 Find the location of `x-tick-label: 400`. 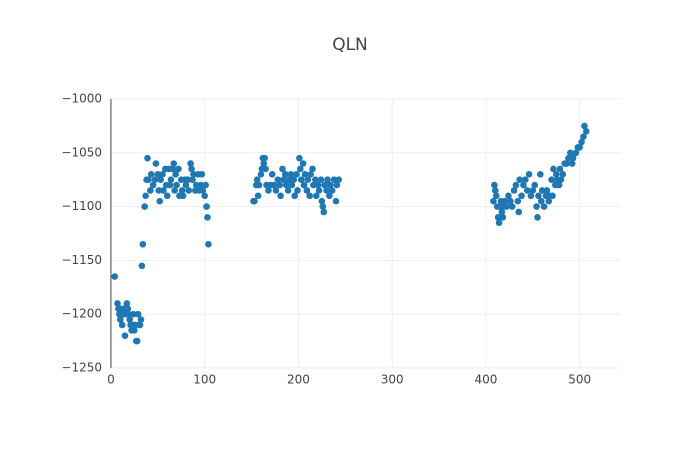

x-tick-label: 400 is located at coordinates (485, 380).